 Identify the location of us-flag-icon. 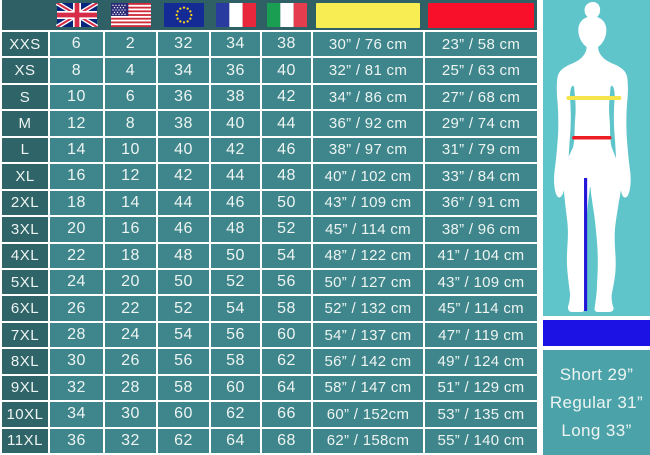
(130, 15).